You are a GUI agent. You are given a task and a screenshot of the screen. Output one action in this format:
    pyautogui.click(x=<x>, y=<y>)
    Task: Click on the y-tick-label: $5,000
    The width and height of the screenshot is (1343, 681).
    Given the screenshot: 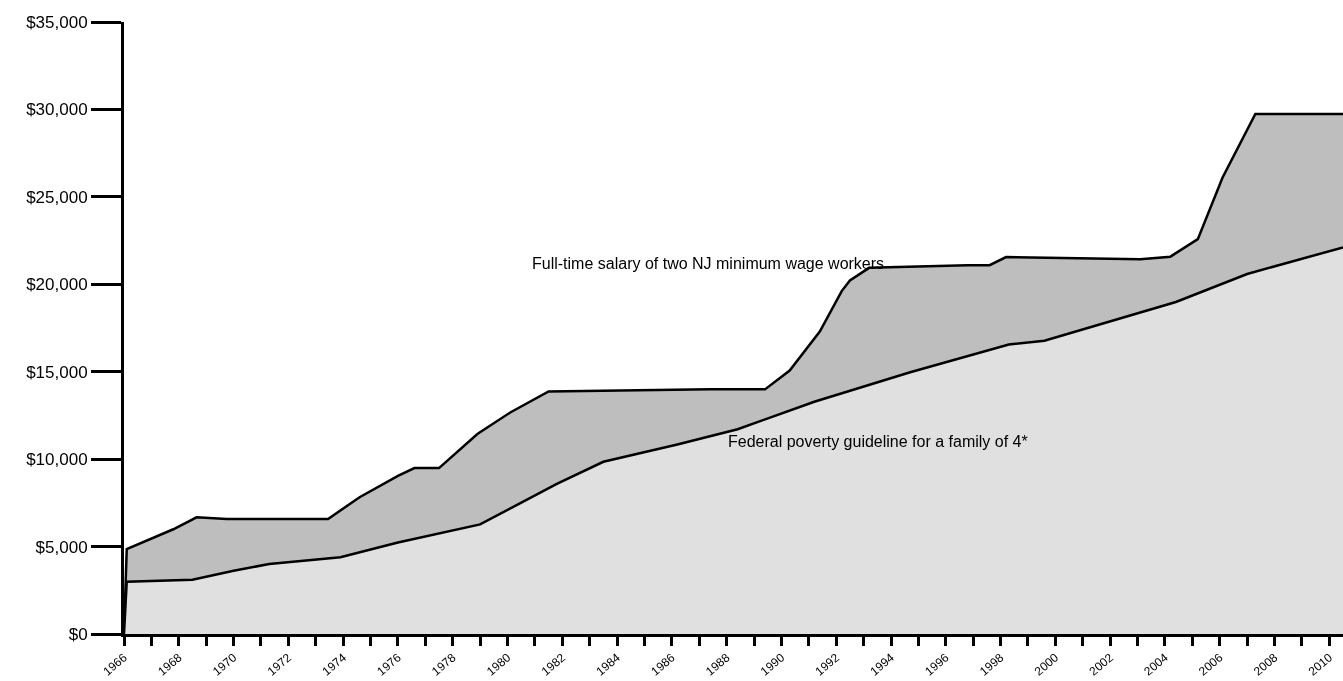 What is the action you would take?
    pyautogui.click(x=61, y=547)
    